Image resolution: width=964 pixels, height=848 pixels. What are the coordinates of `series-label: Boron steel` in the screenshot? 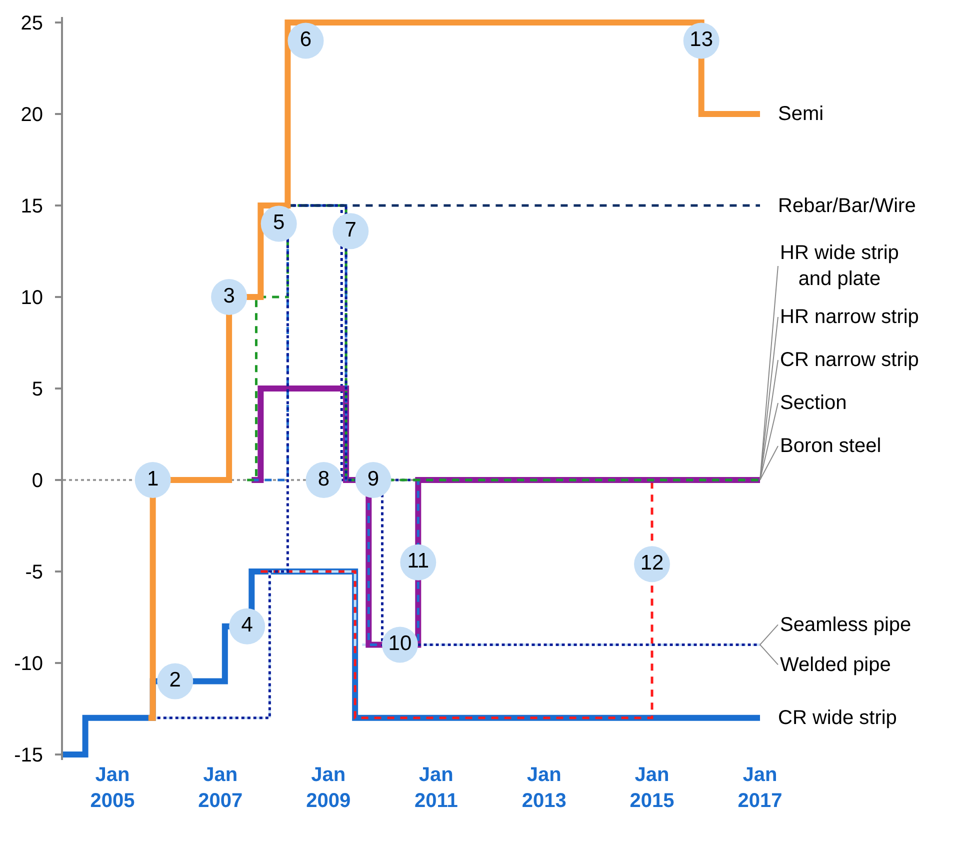 It's located at (831, 446).